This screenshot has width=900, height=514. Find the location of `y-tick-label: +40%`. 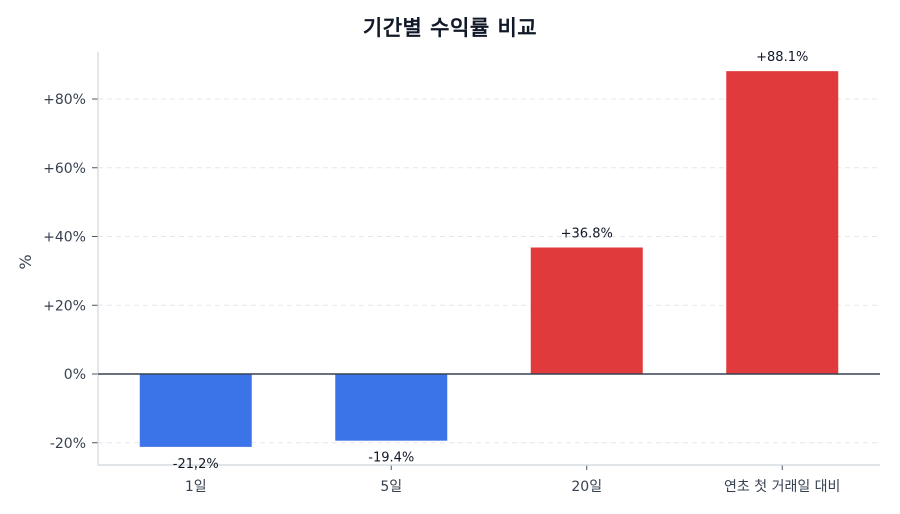

y-tick-label: +40% is located at coordinates (64, 238).